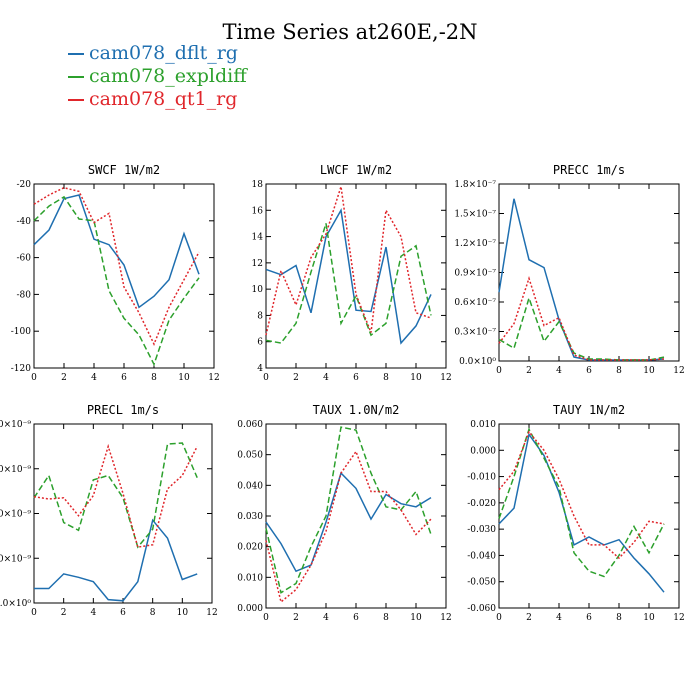 The width and height of the screenshot is (700, 700). What do you see at coordinates (481, 556) in the screenshot?
I see `tauy-ytick-label-2: -0.040` at bounding box center [481, 556].